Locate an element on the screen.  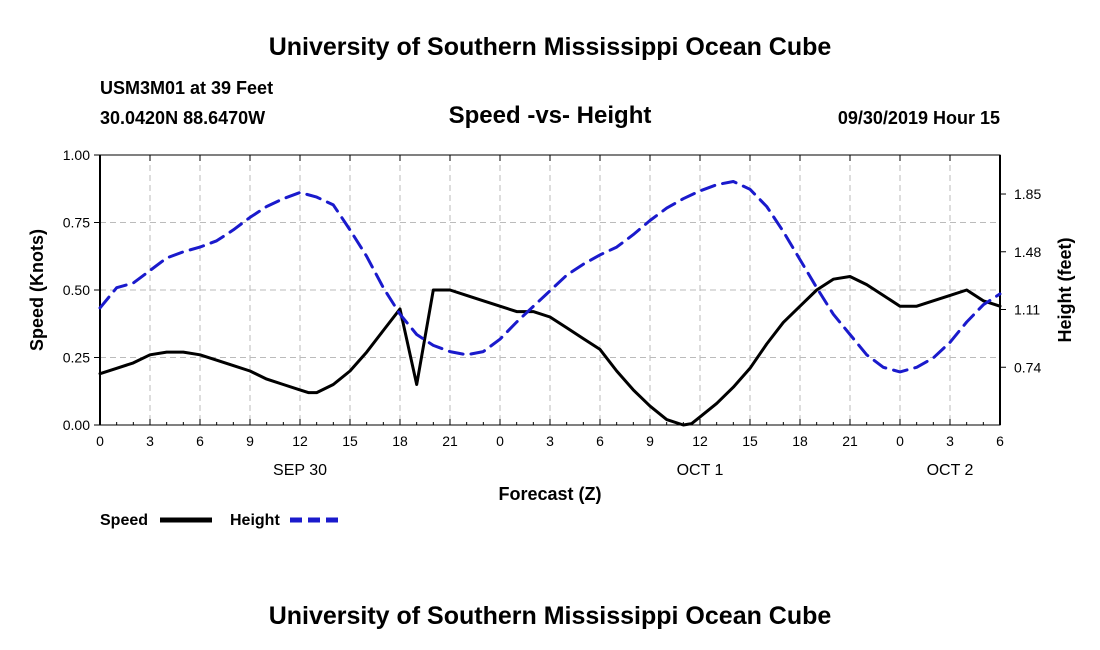
forecast-datetime: 09/30/2019 Hour 15 is located at coordinates (918, 118).